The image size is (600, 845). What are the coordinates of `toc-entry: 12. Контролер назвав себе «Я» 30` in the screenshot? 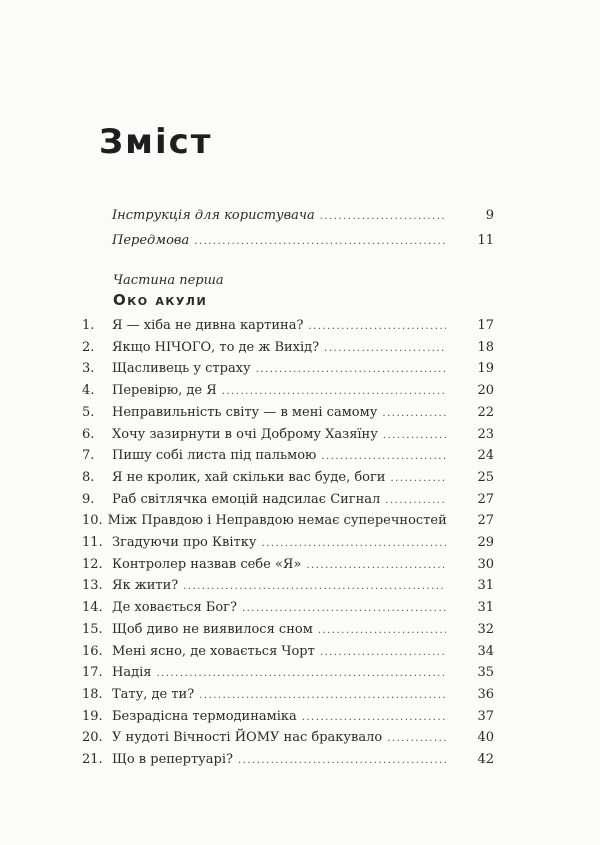 It's located at (287, 567).